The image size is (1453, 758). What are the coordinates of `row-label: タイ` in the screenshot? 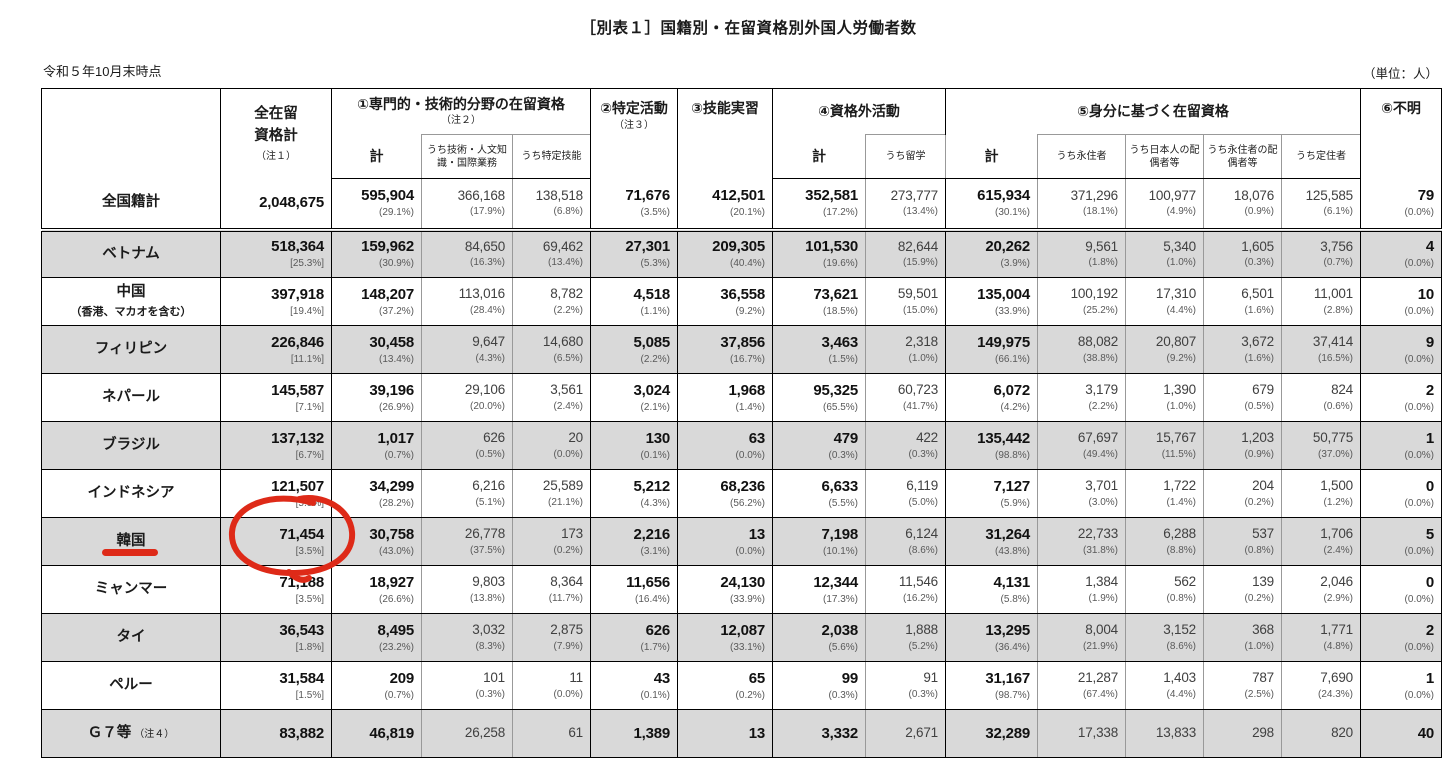 It's located at (131, 637).